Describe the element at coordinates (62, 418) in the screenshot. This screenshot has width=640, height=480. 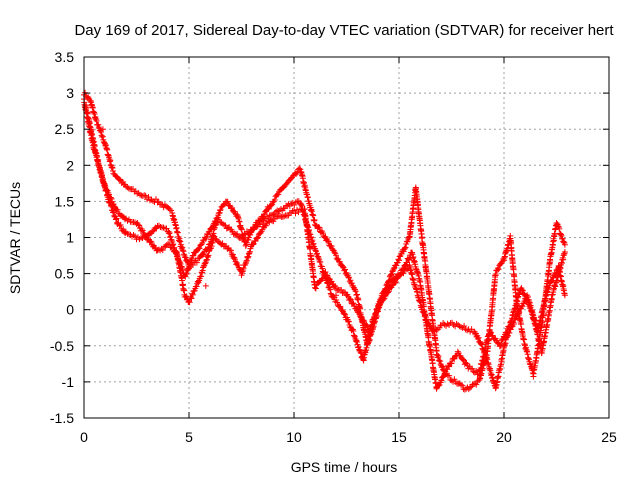
I see `y-tick-label: -1.5` at that location.